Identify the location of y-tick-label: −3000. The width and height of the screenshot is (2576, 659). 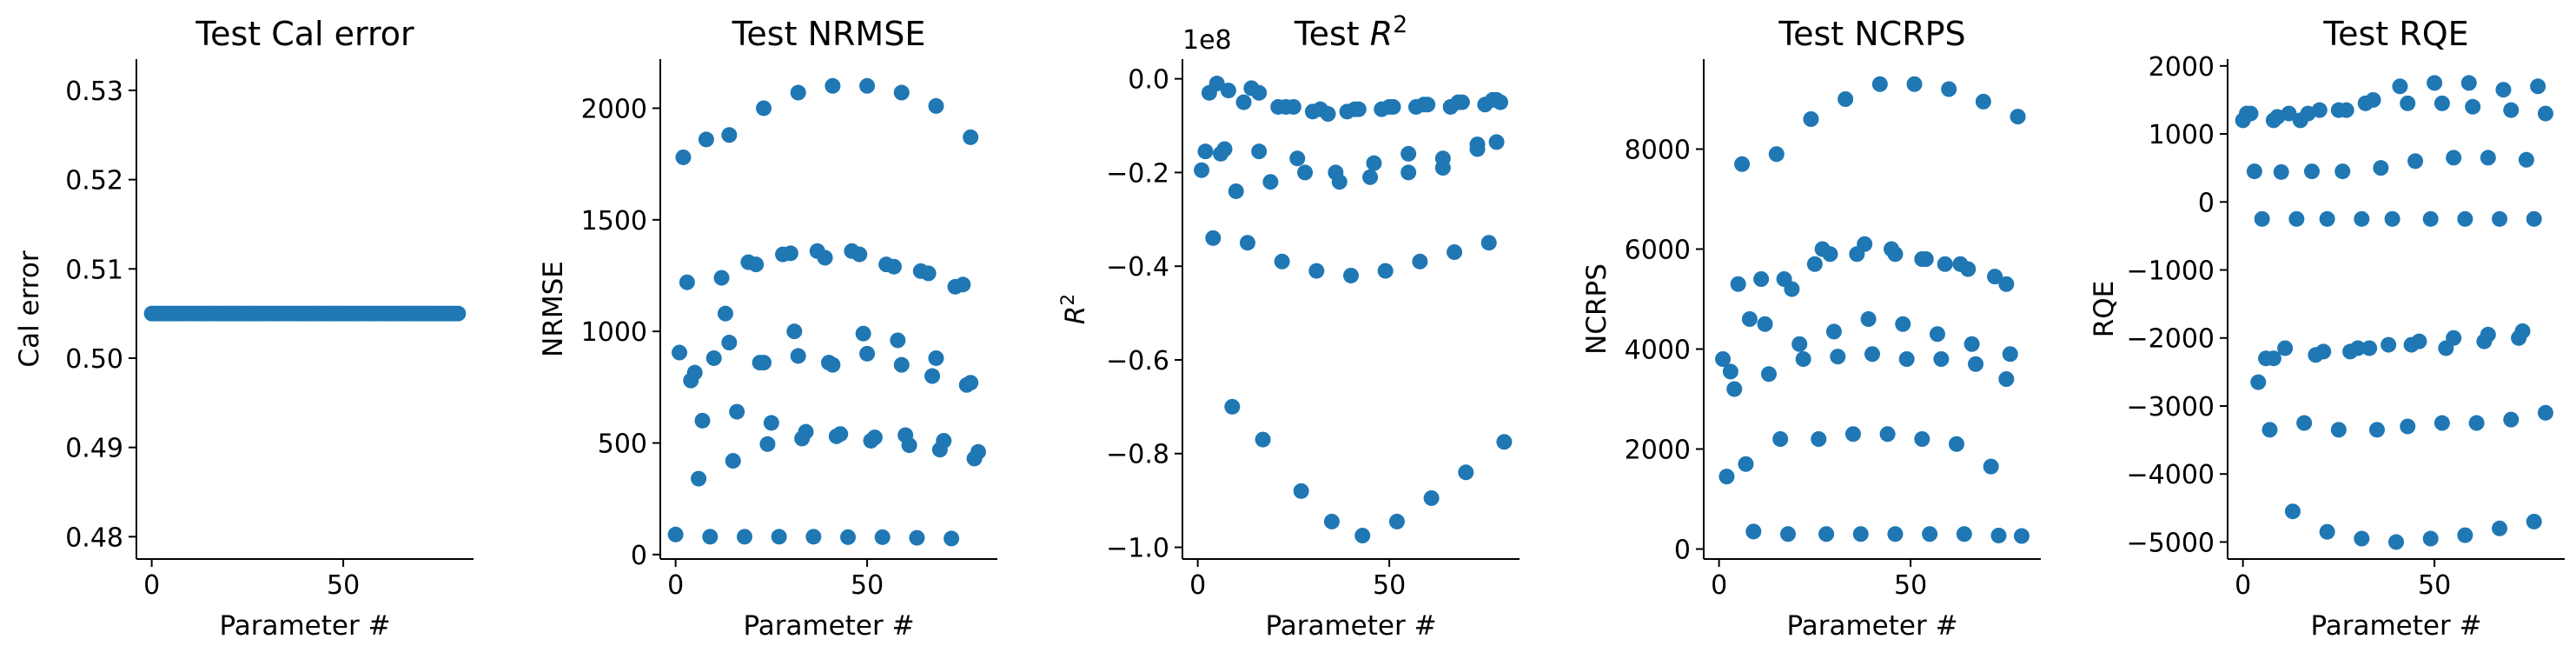
(2171, 407).